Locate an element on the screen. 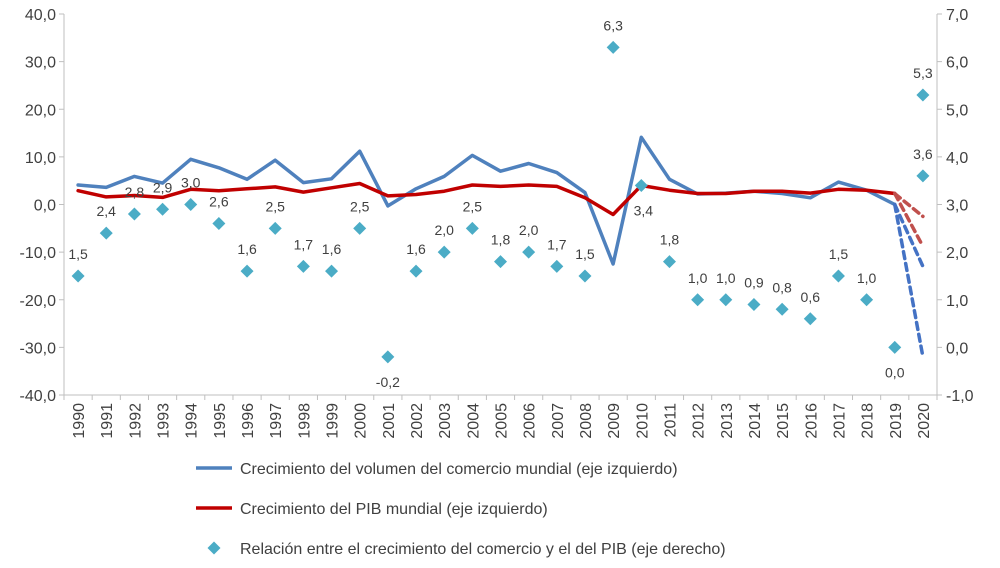 This screenshot has width=1000, height=568. left-tick-label: -10,0 is located at coordinates (38, 253).